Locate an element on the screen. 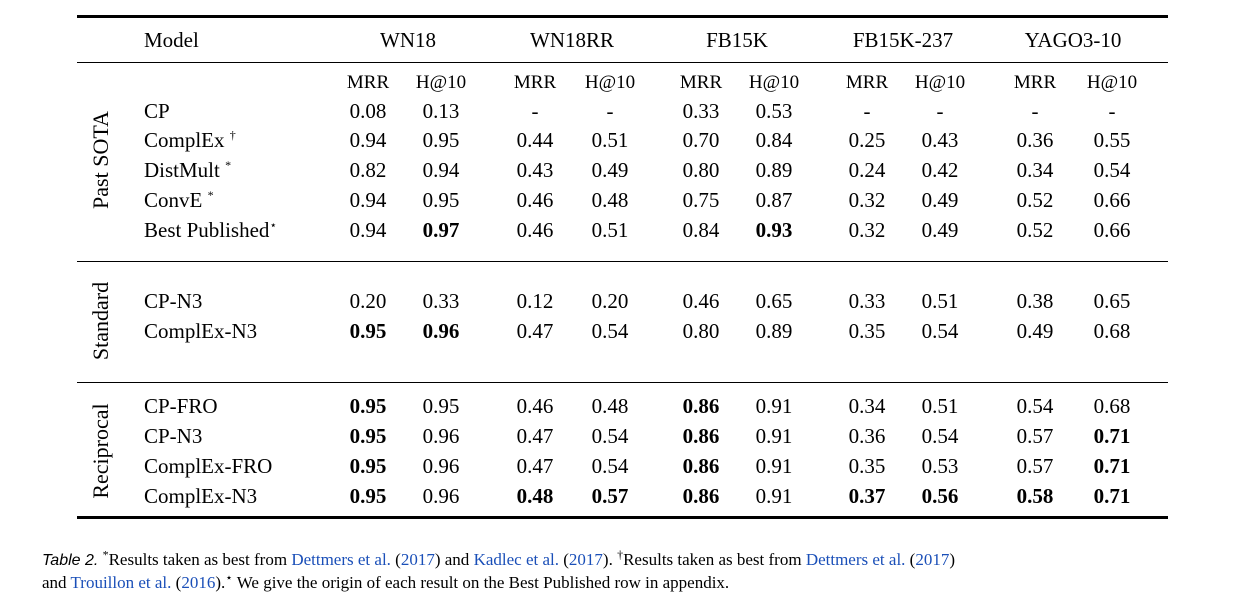  citation-link: Trouillon et al. is located at coordinates (121, 582).